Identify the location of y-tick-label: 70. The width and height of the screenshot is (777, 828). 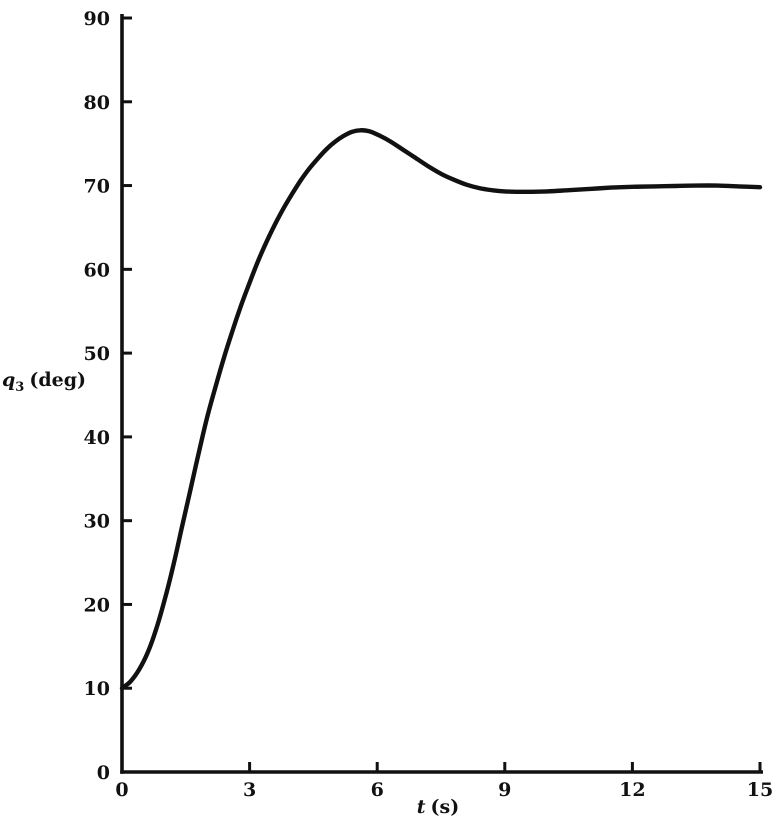
(97, 187).